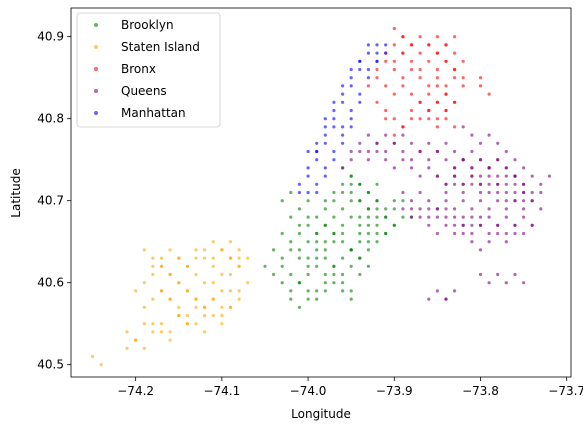  Describe the element at coordinates (96, 113) in the screenshot. I see `legend-marker` at that location.